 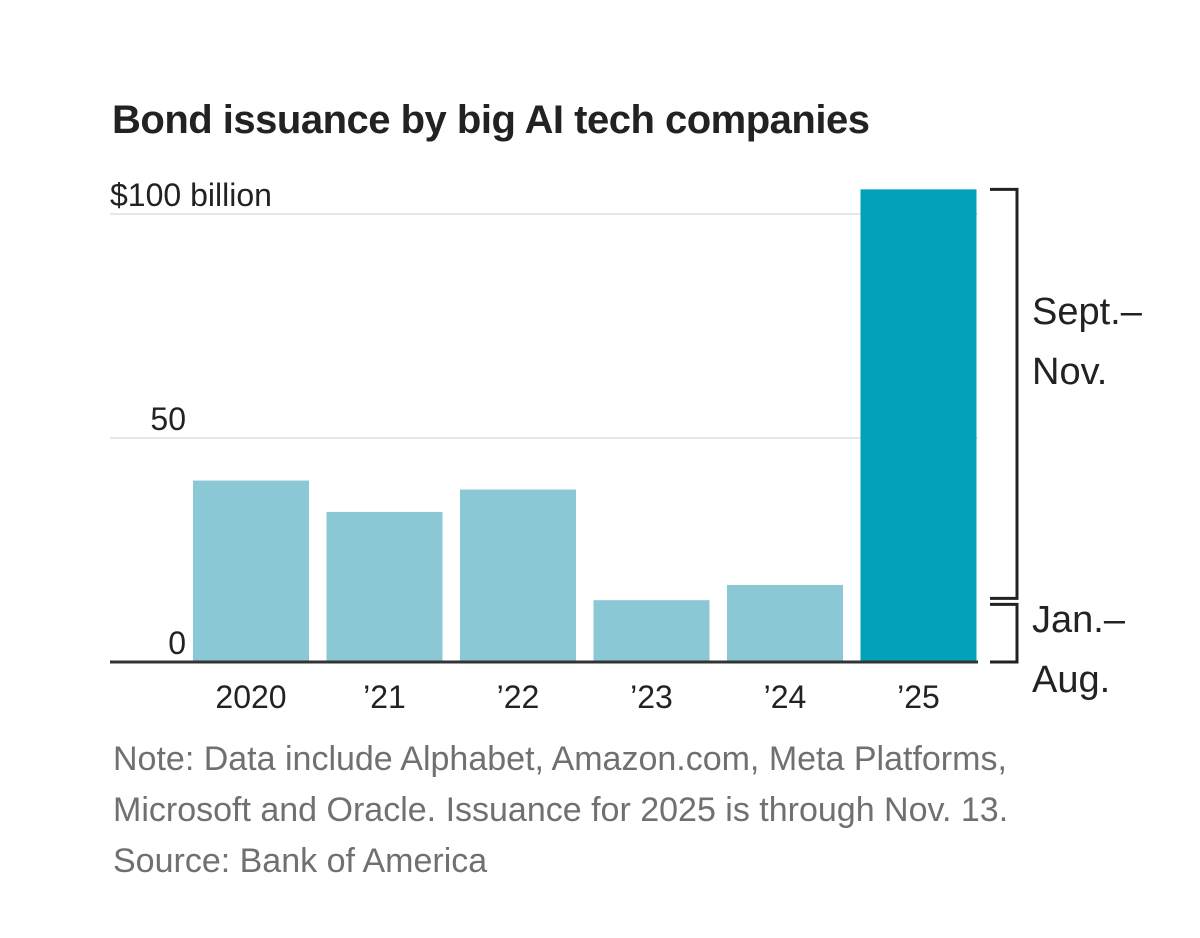 What do you see at coordinates (1066, 444) in the screenshot?
I see `segment-brackets: Sept.– Nov. Jan.– Aug.` at bounding box center [1066, 444].